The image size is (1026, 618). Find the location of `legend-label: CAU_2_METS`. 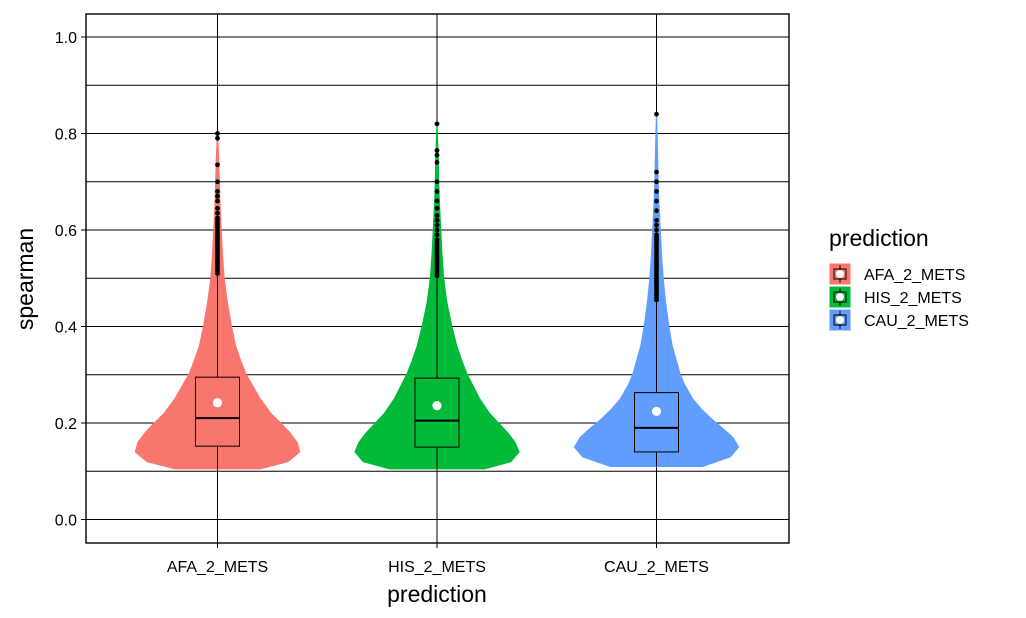

legend-label: CAU_2_METS is located at coordinates (916, 321).